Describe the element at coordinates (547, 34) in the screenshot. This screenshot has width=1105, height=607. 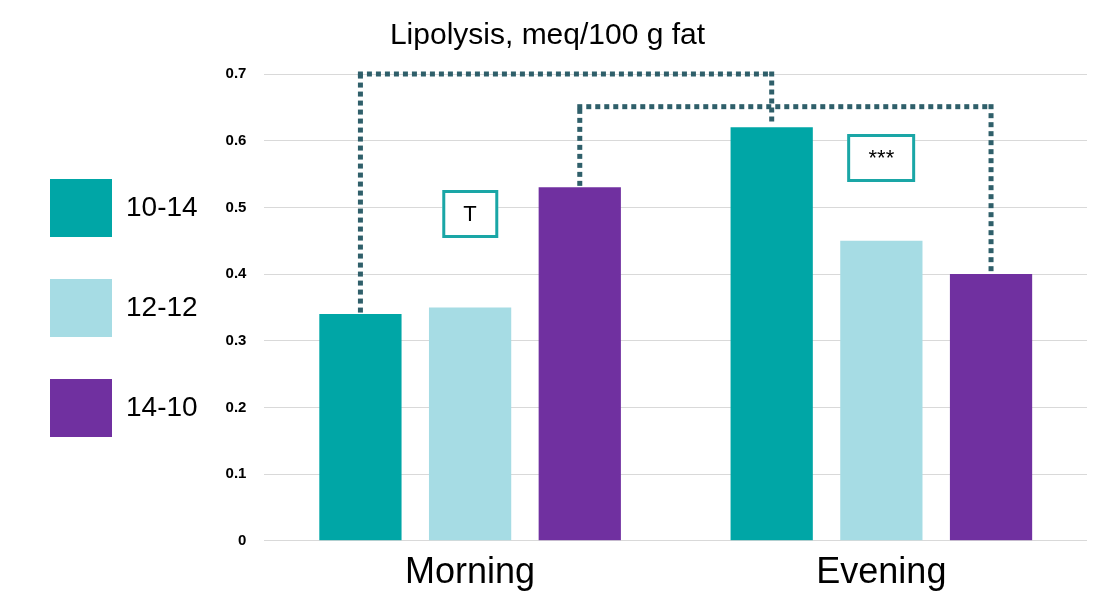
I see `chart-title: Lipolysis, meq/100 g fat` at that location.